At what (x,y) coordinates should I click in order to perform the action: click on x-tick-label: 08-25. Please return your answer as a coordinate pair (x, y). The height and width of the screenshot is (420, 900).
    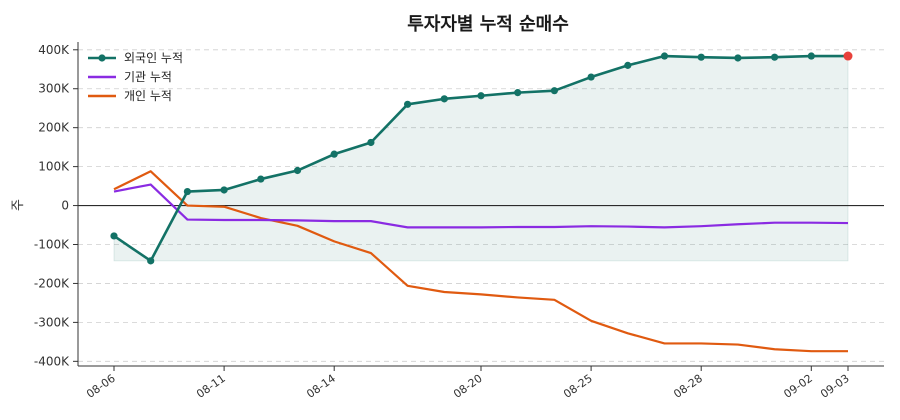
    Looking at the image, I should click on (578, 386).